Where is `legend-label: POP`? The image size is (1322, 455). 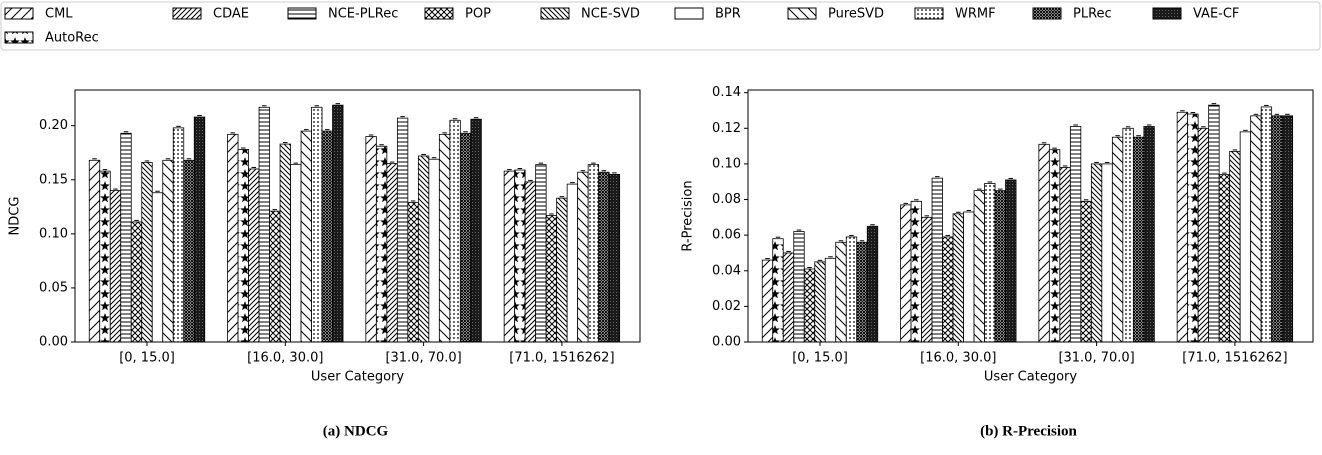 legend-label: POP is located at coordinates (478, 14).